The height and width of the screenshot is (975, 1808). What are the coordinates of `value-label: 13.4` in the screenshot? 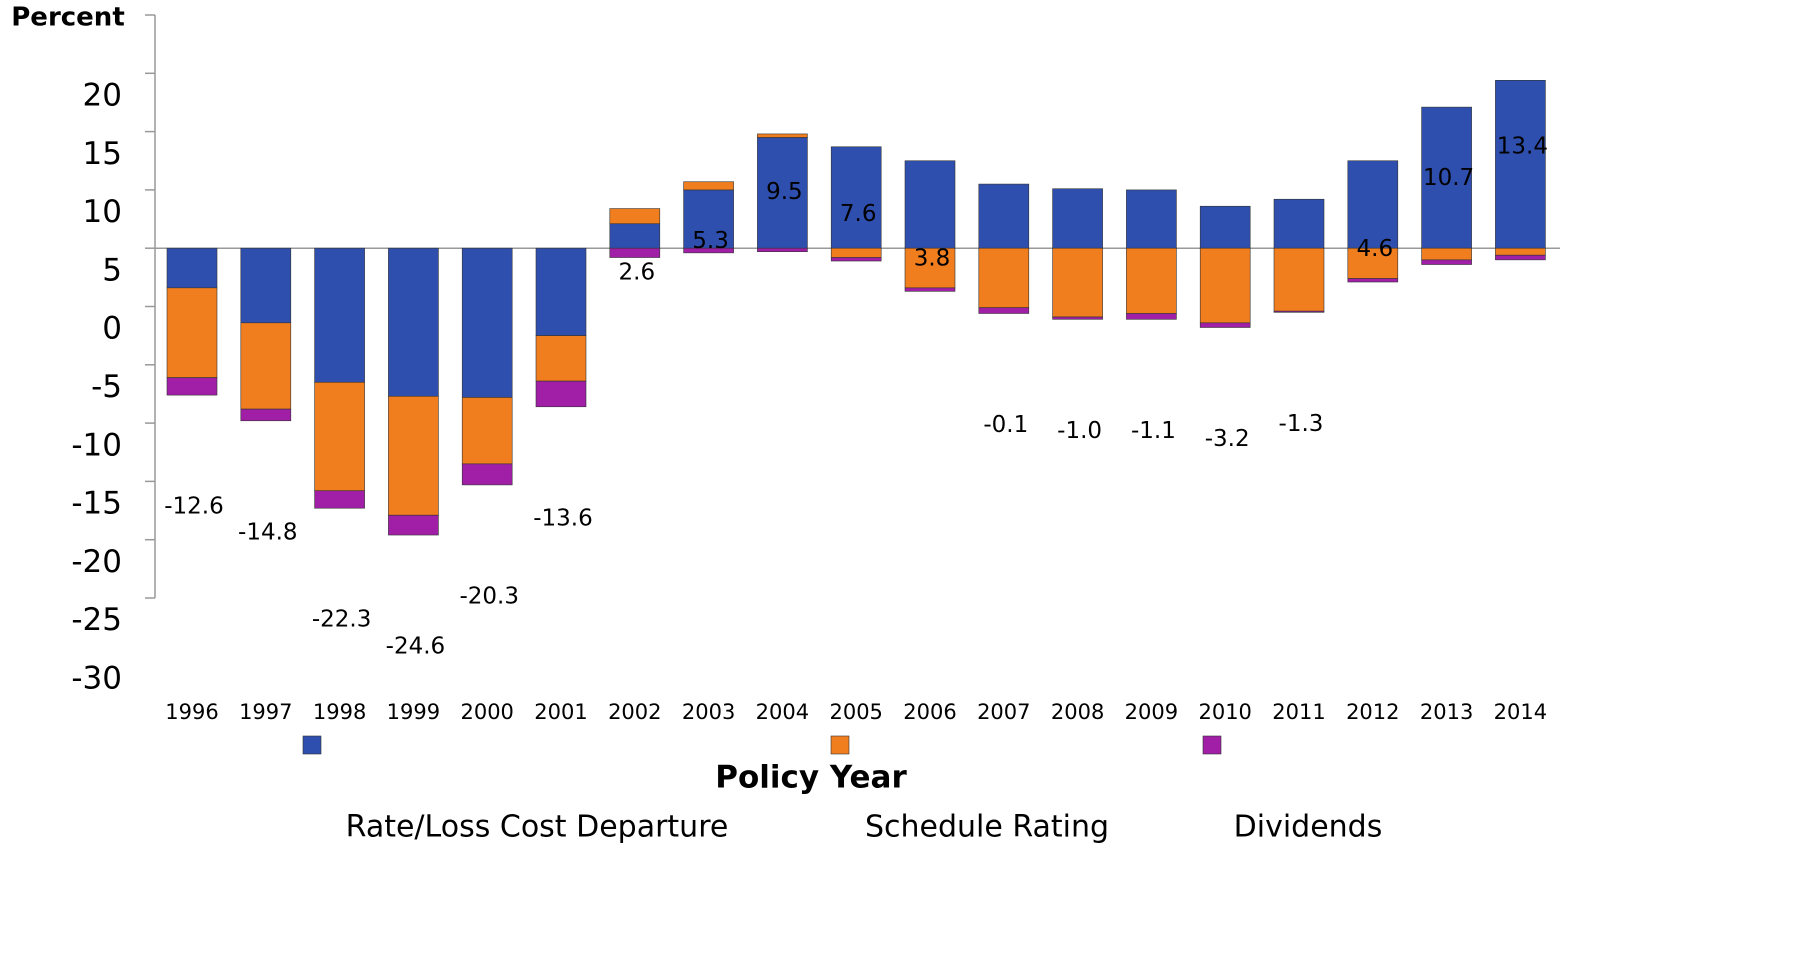 It's located at (1522, 146).